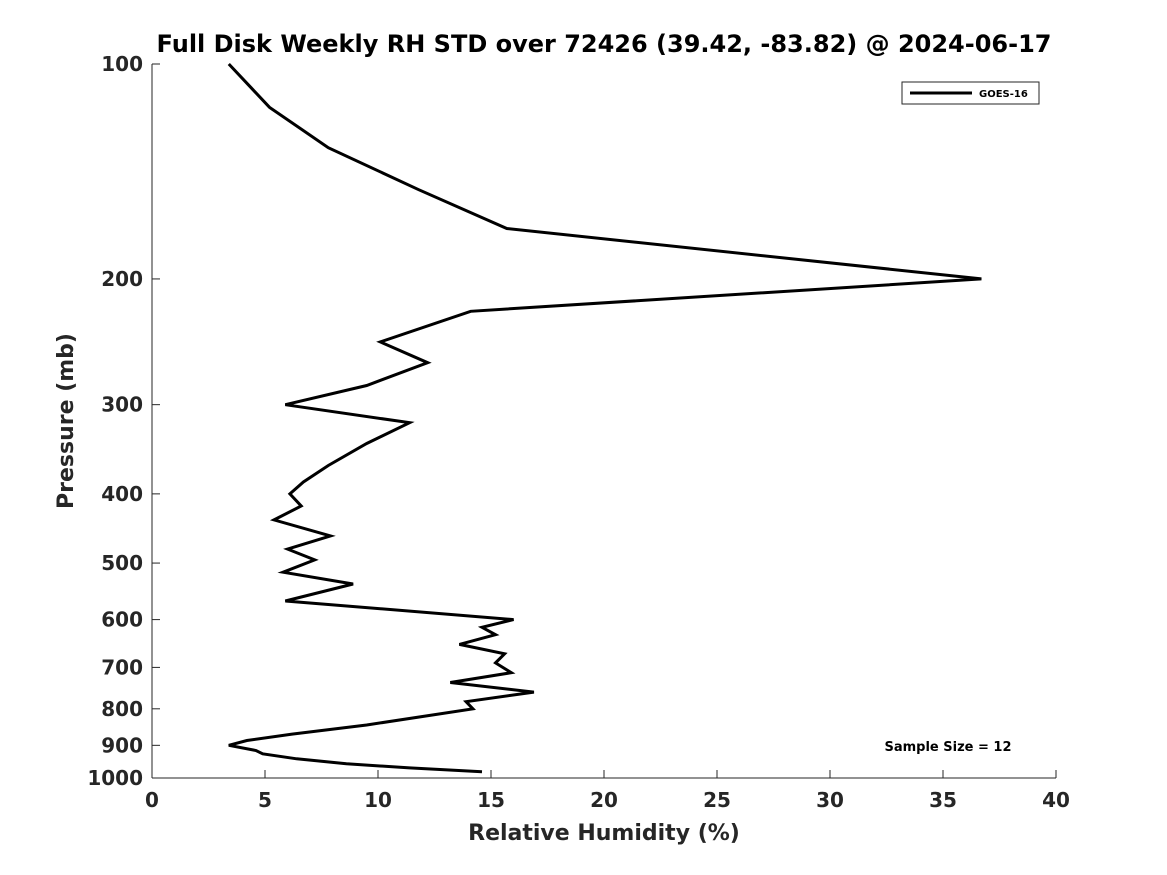 This screenshot has height=875, width=1167. Describe the element at coordinates (122, 494) in the screenshot. I see `y-tick-label: 400` at that location.